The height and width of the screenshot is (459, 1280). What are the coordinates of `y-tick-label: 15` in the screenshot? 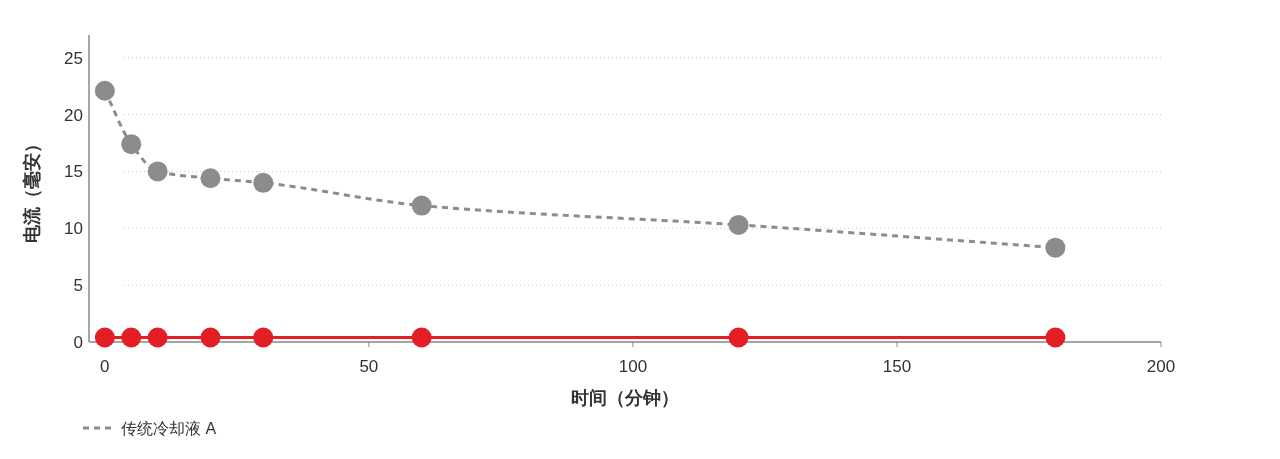 It's located at (73, 172).